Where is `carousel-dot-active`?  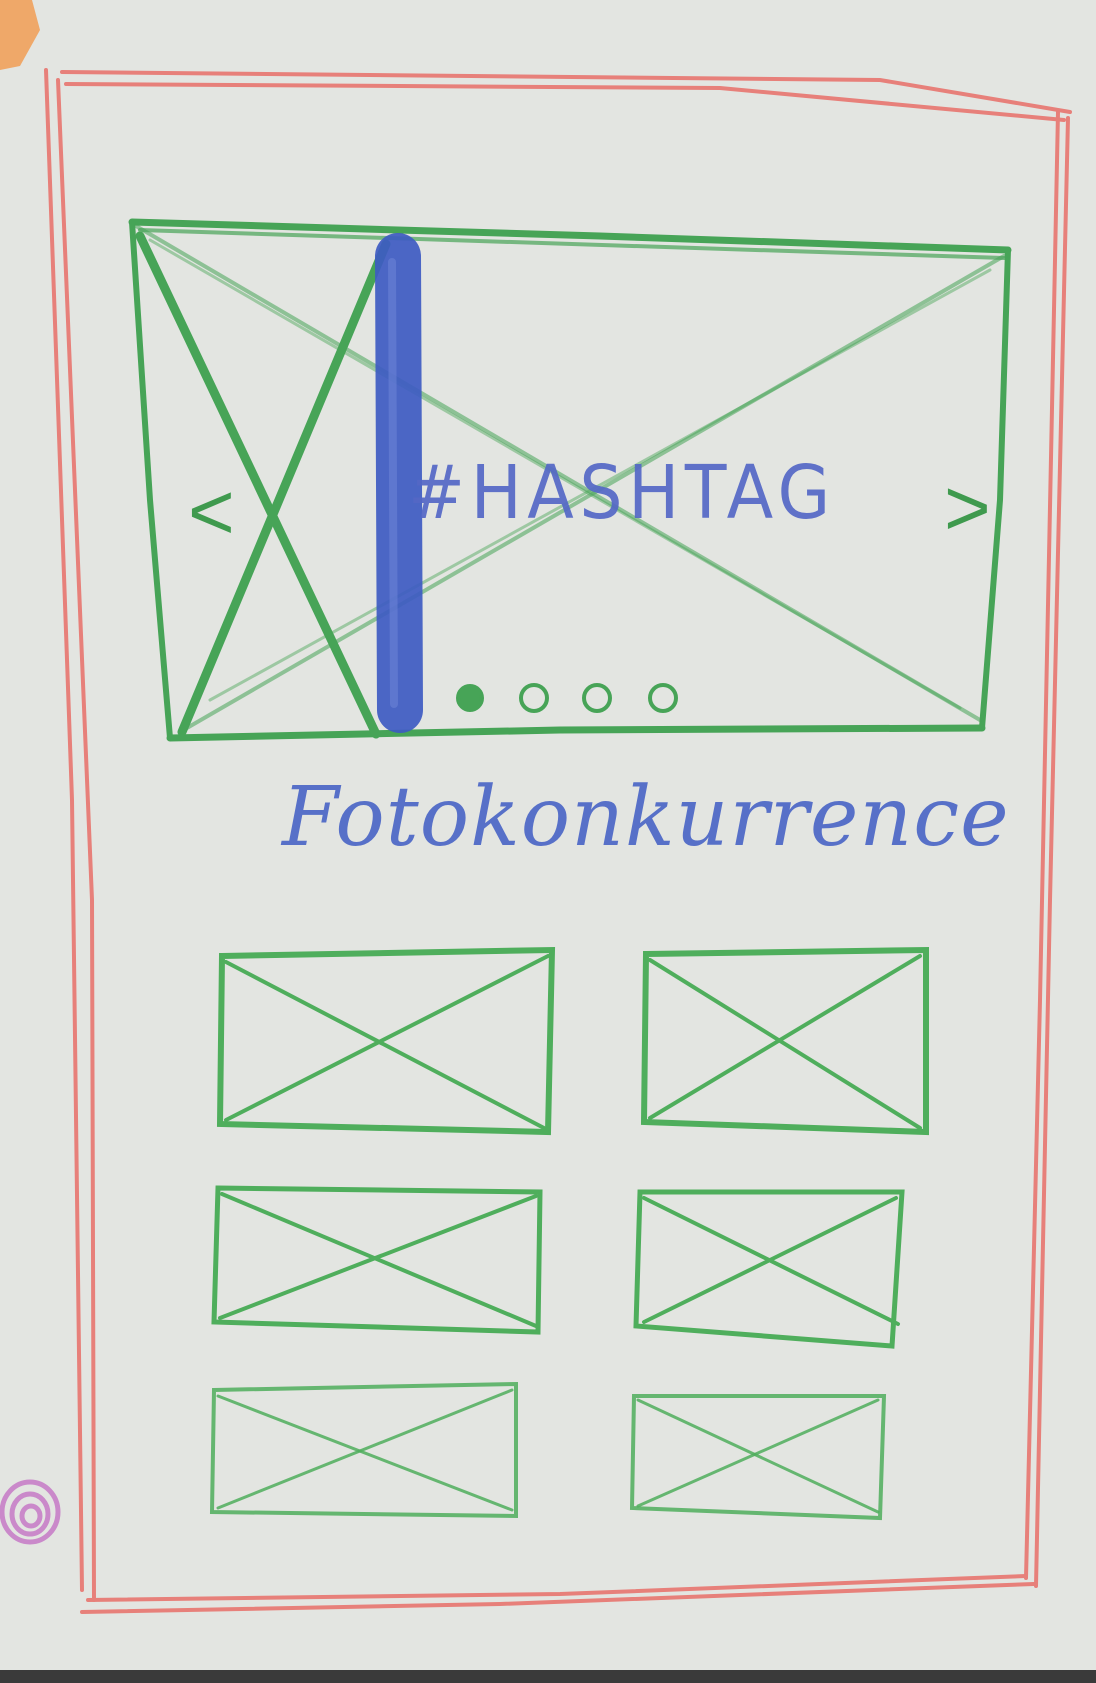
carousel-dot-active is located at coordinates (470, 698).